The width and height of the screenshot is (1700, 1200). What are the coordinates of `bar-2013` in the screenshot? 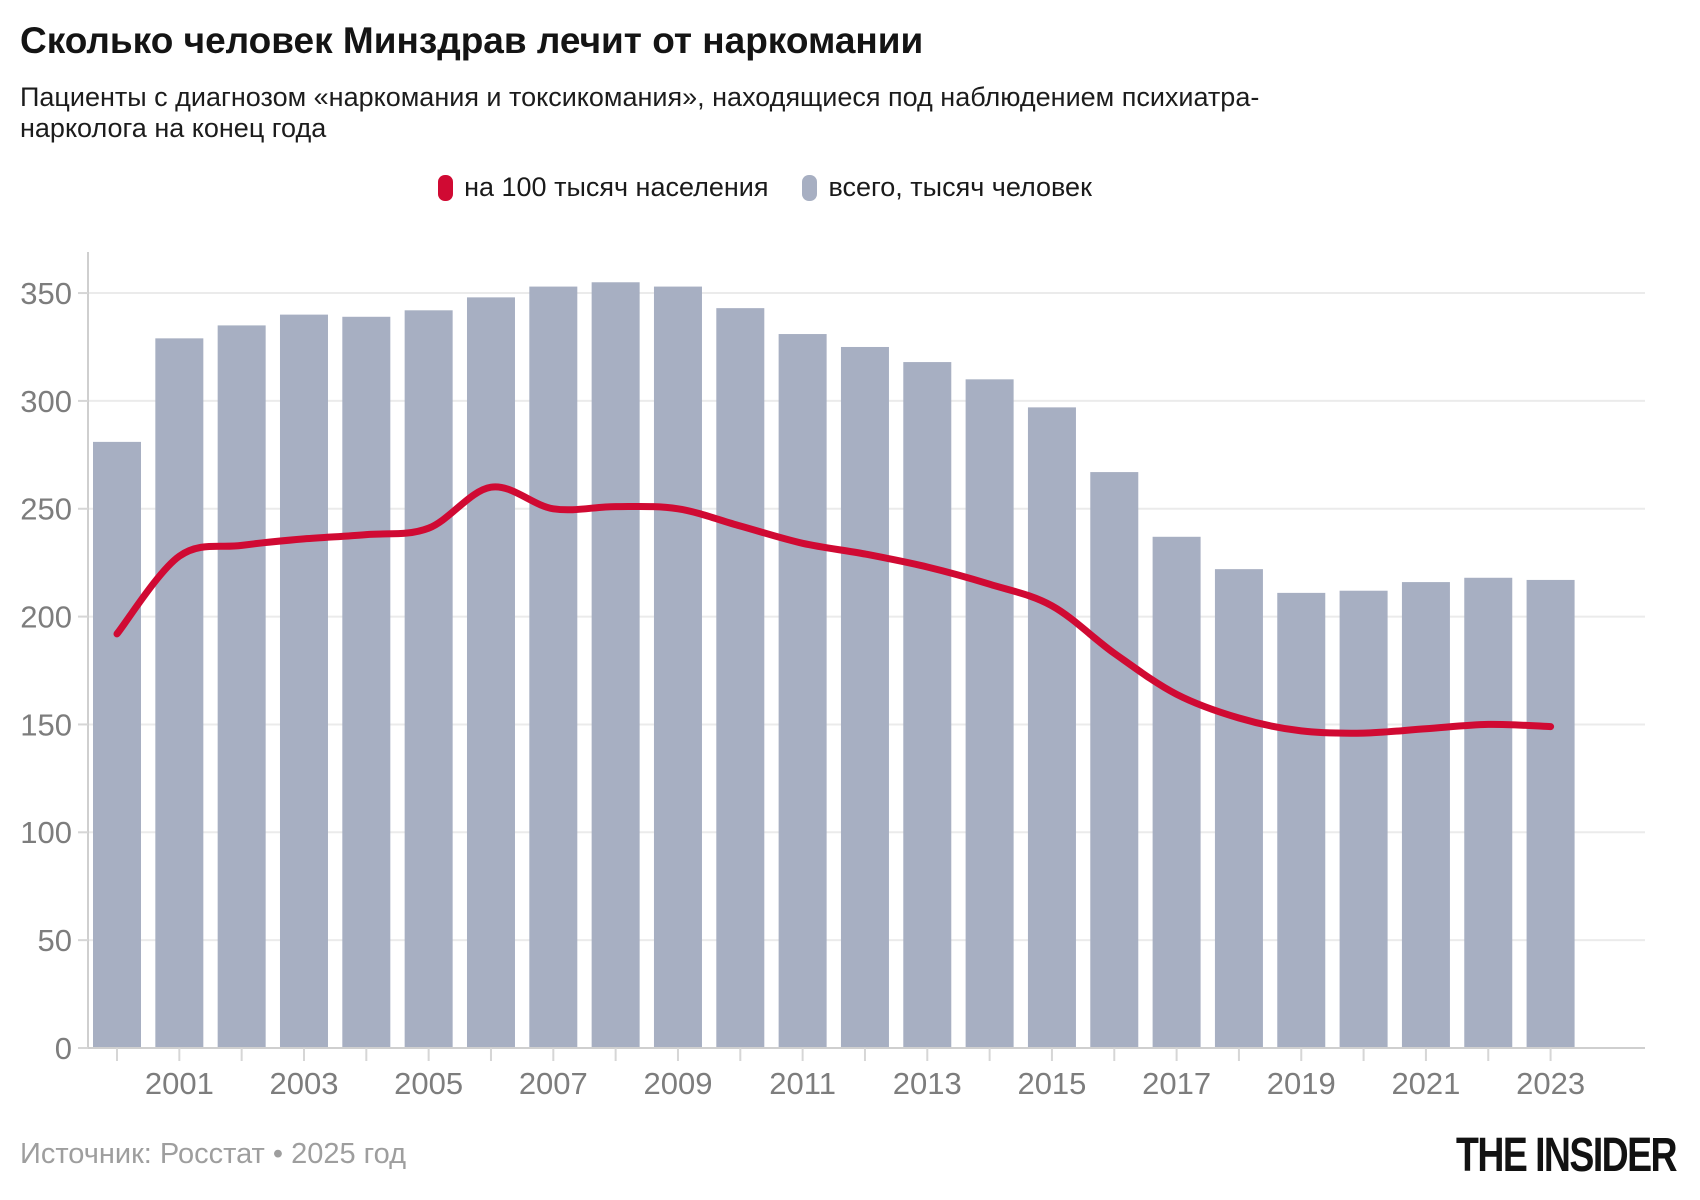 It's located at (927, 705).